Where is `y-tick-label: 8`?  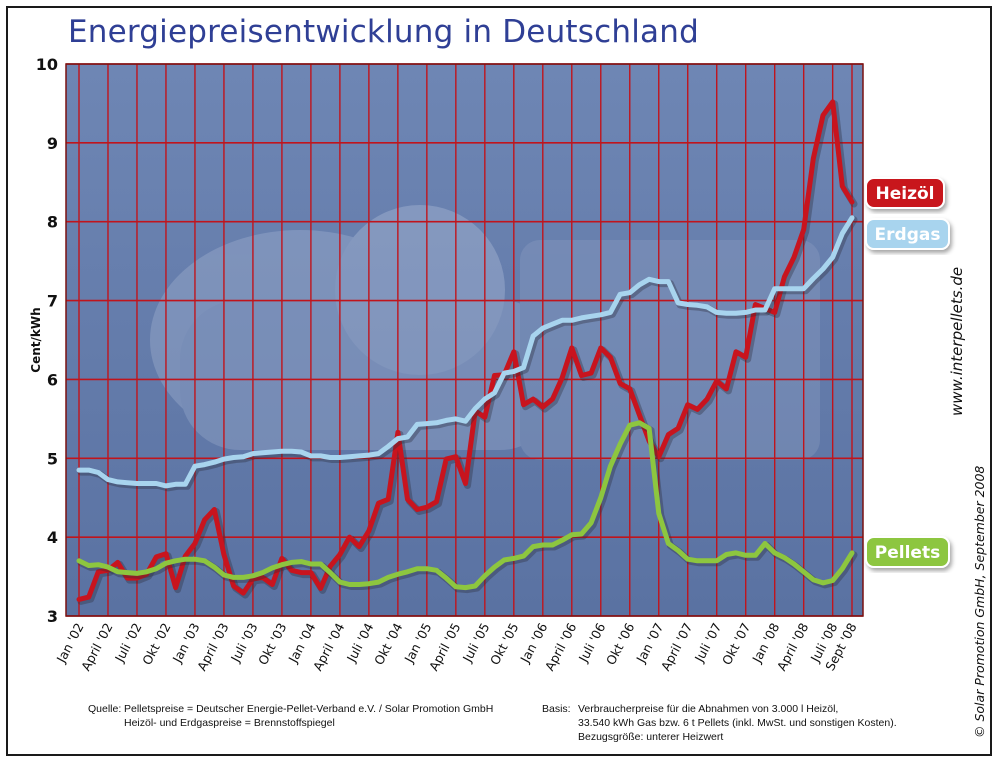 y-tick-label: 8 is located at coordinates (52, 222).